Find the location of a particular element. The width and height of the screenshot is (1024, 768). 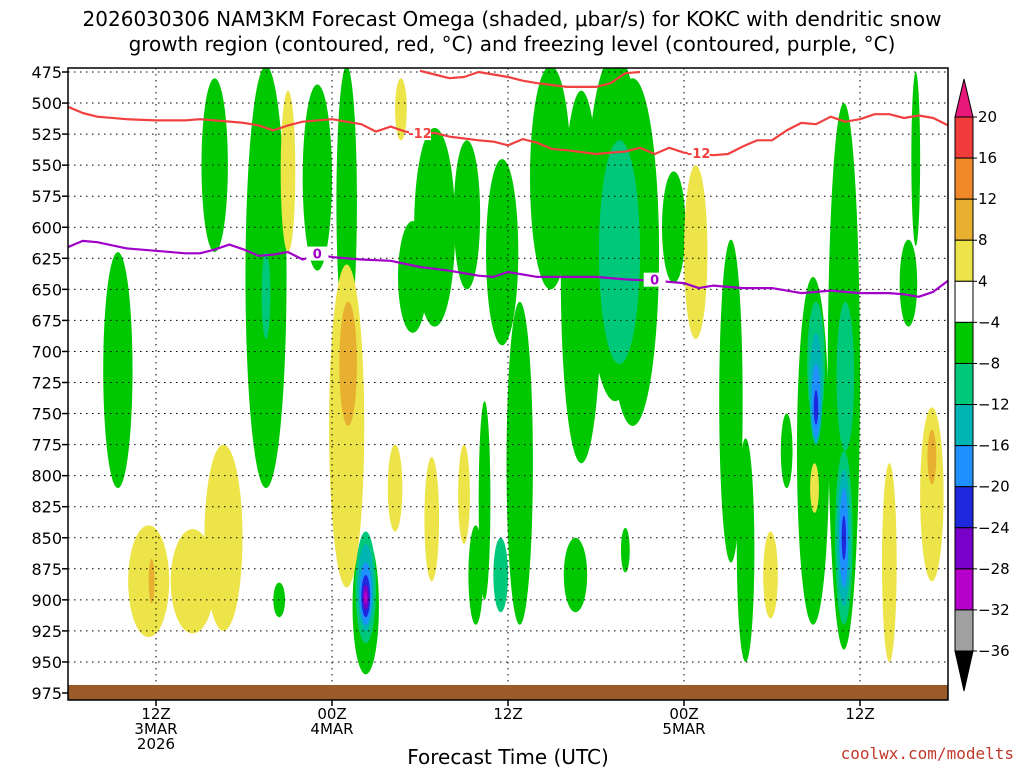

y-tick-label-875: 875 is located at coordinates (46, 569).